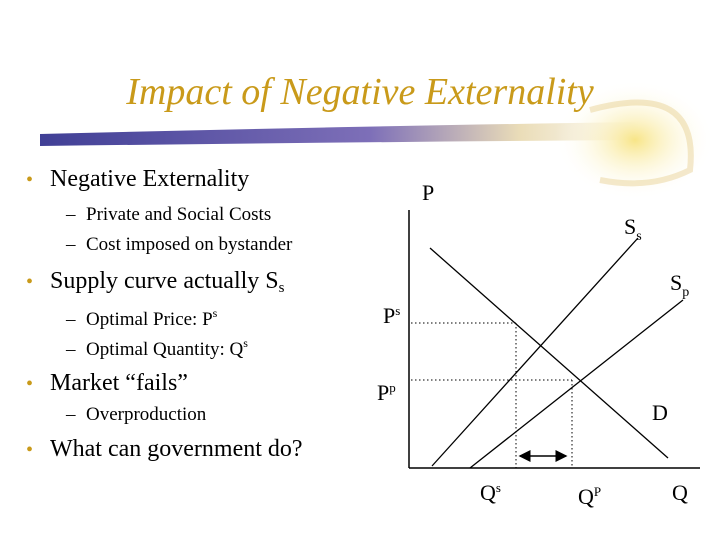 The width and height of the screenshot is (720, 540). Describe the element at coordinates (169, 214) in the screenshot. I see `sub-bullet-item: – Private and Social Costs` at that location.